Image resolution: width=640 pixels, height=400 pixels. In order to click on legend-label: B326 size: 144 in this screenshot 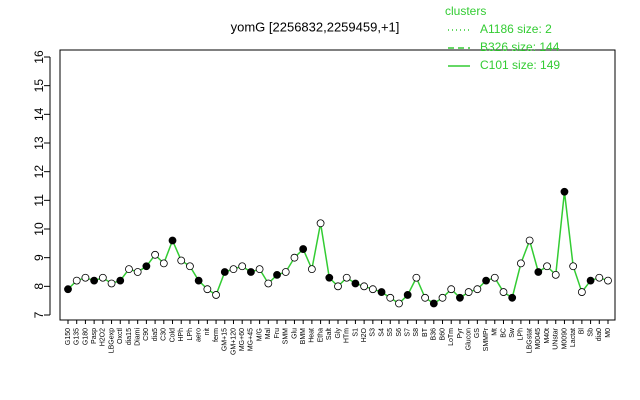, I will do `click(520, 47)`.